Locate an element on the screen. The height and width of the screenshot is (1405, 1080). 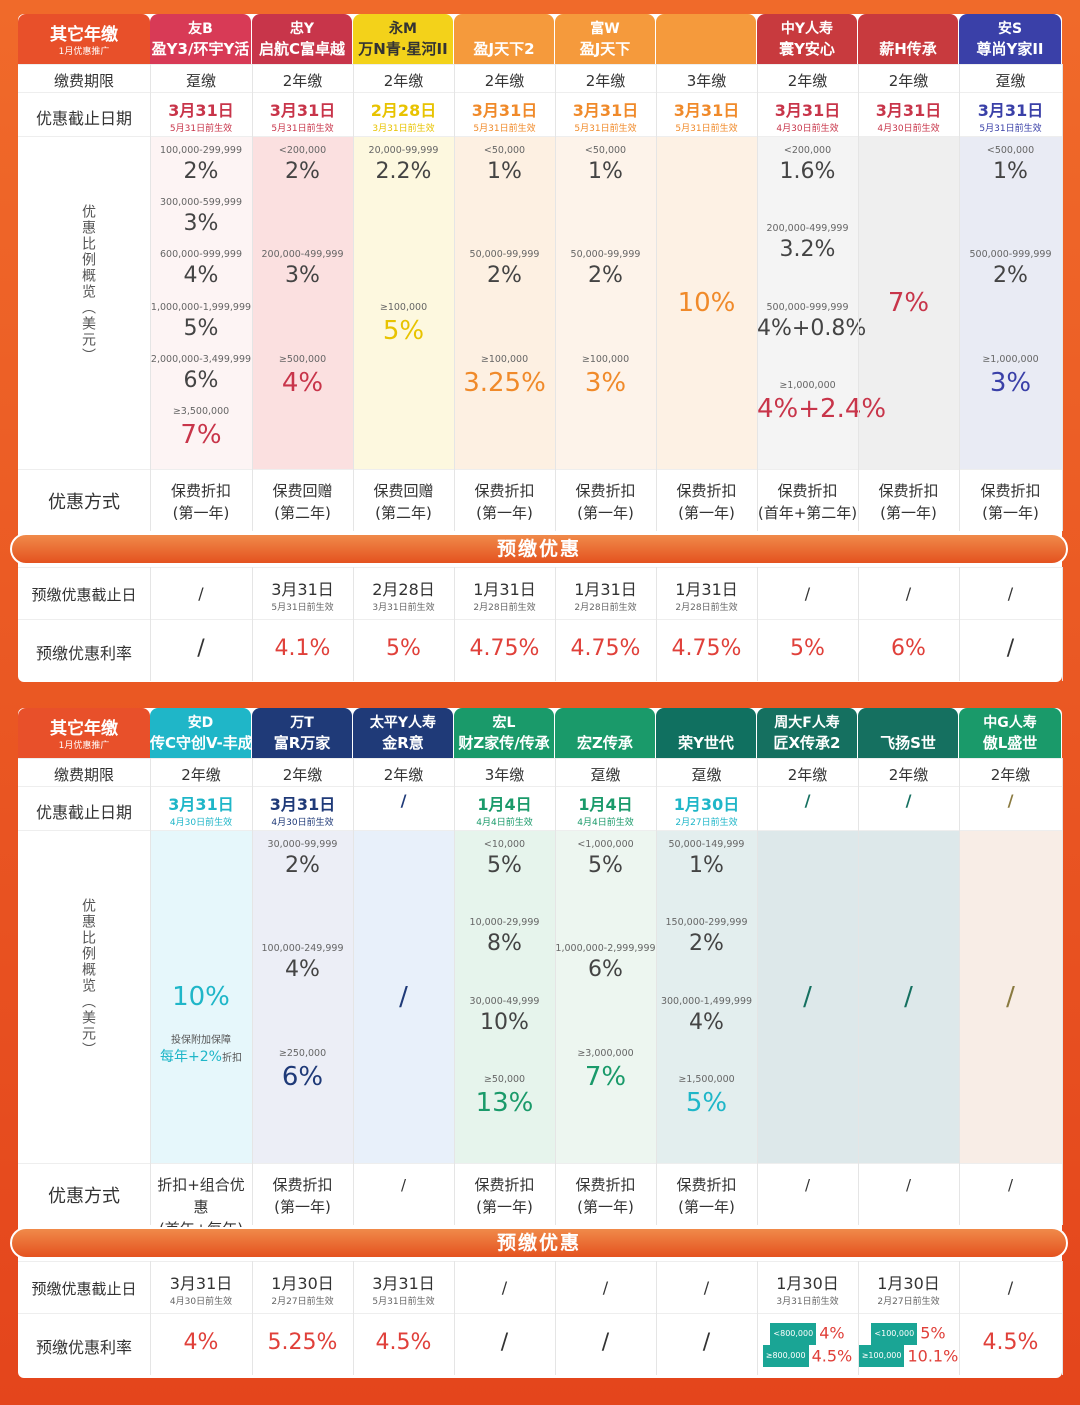
amount-range: <500,000 is located at coordinates (1010, 150).